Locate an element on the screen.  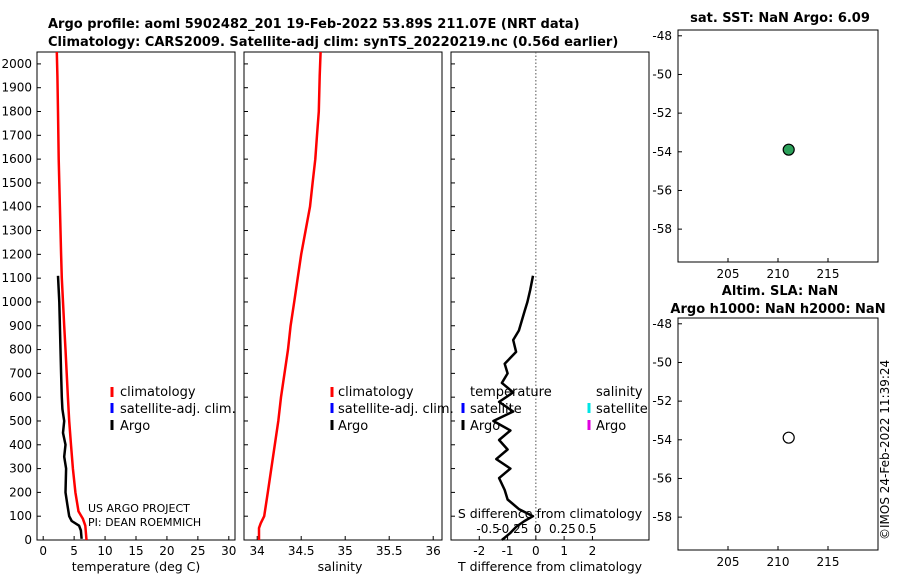
legend3-salinity-heading: salinity is located at coordinates (619, 392).